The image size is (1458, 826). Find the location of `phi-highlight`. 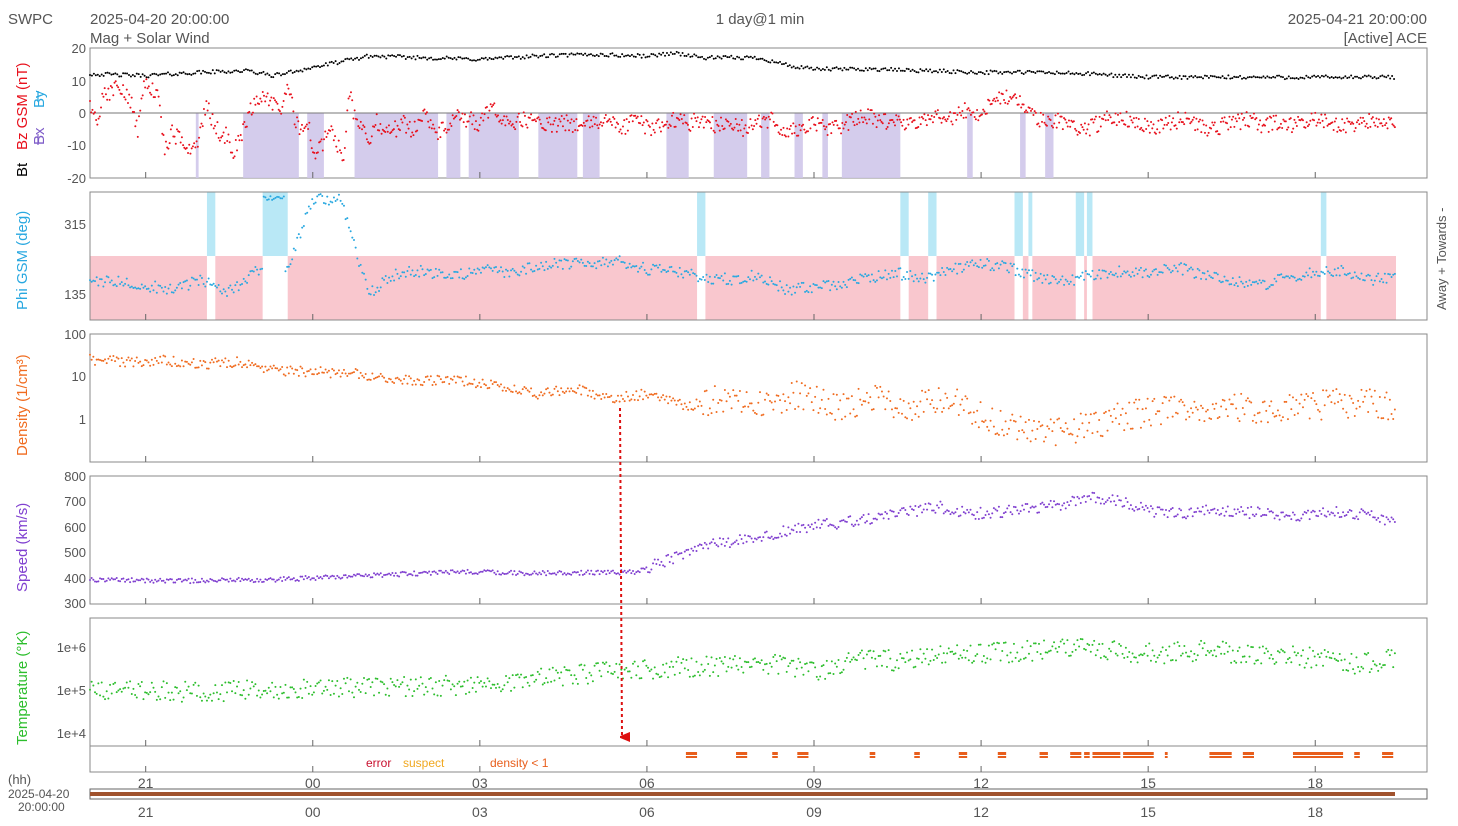

phi-highlight is located at coordinates (211, 224).